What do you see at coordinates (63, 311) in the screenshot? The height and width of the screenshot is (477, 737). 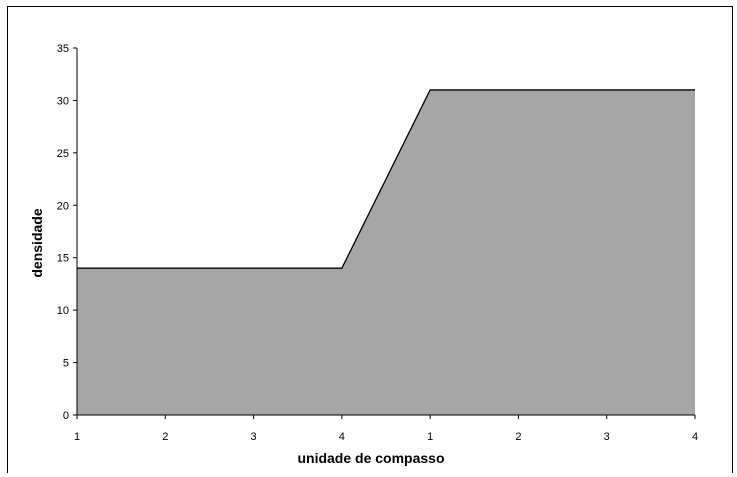 I see `y-tick-label: 10` at bounding box center [63, 311].